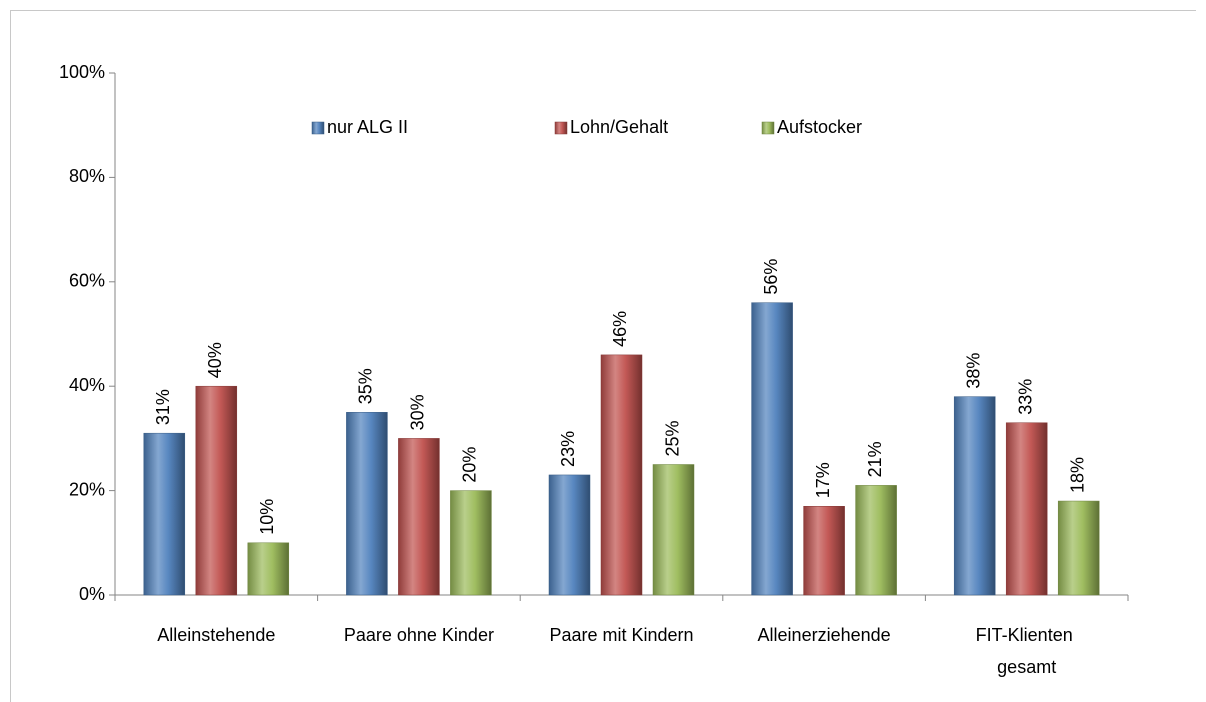 The height and width of the screenshot is (702, 1206). What do you see at coordinates (823, 480) in the screenshot?
I see `data-label: 17%` at bounding box center [823, 480].